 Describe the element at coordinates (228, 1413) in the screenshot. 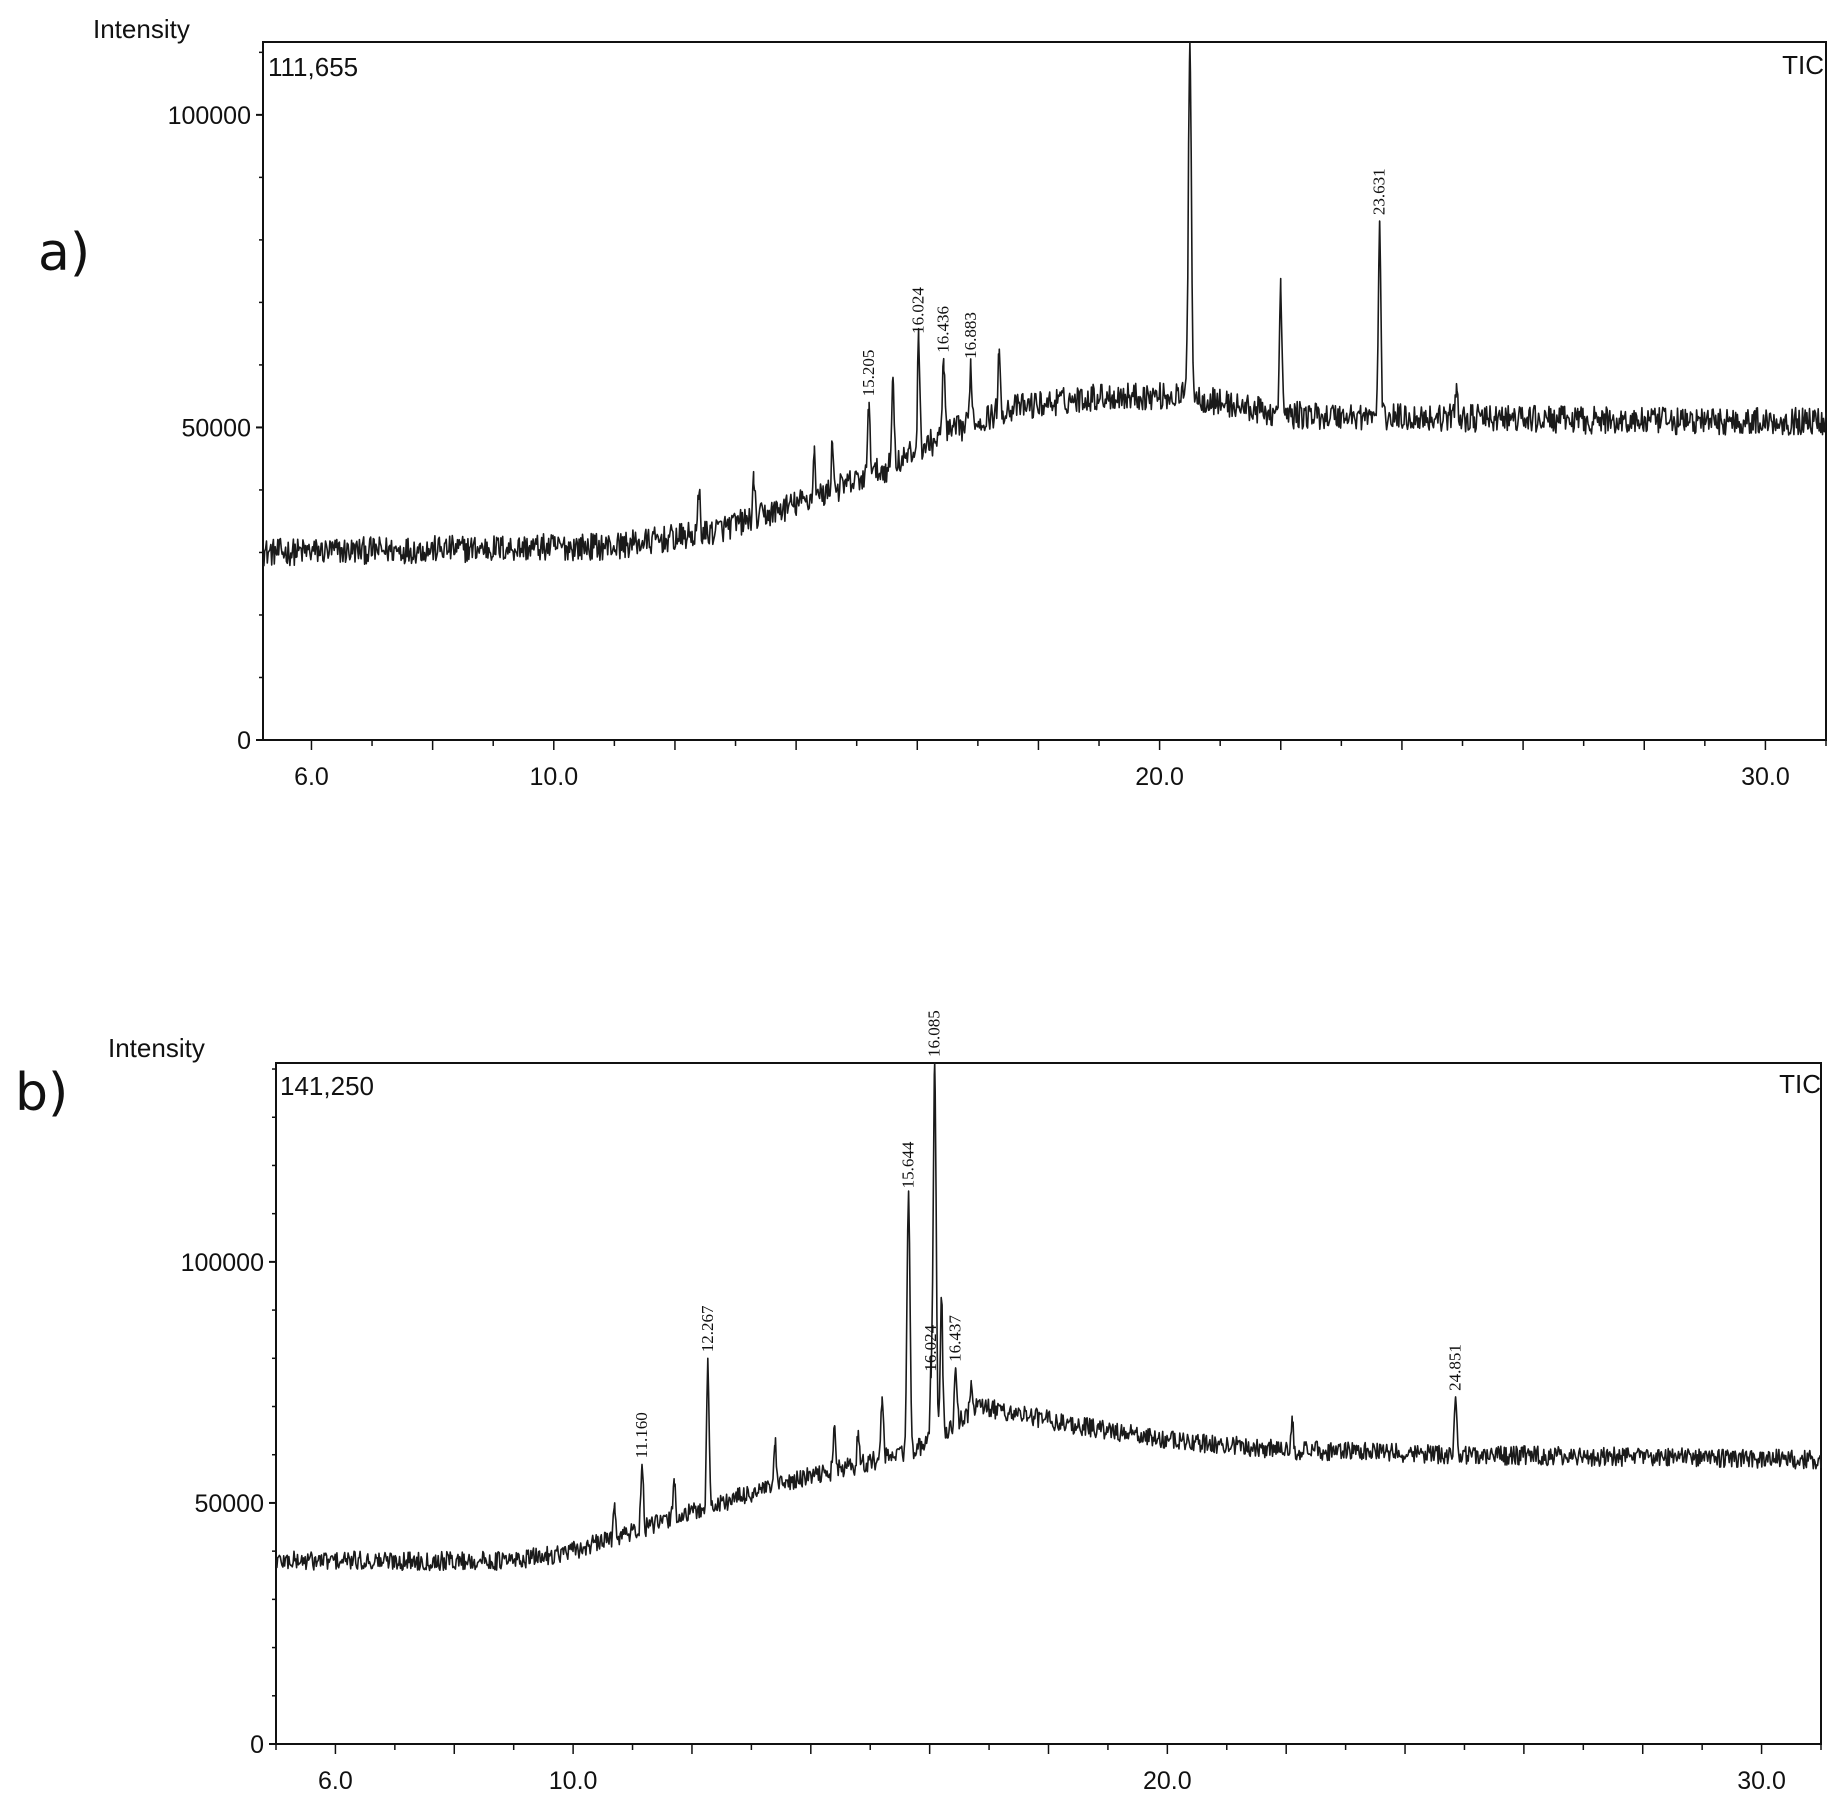

I see `panel-b-y-axis: 0 50000 100000` at that location.